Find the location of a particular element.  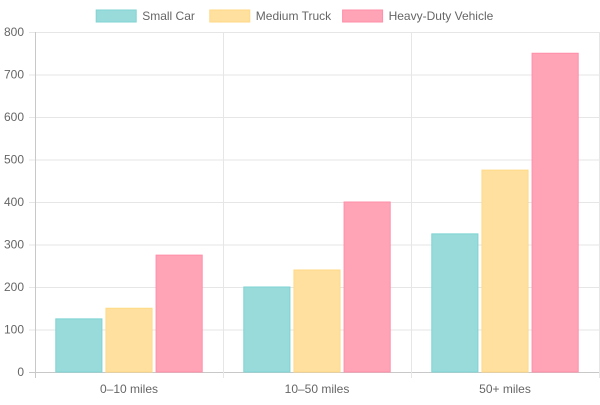

y-tick-label: 700 is located at coordinates (14, 75).